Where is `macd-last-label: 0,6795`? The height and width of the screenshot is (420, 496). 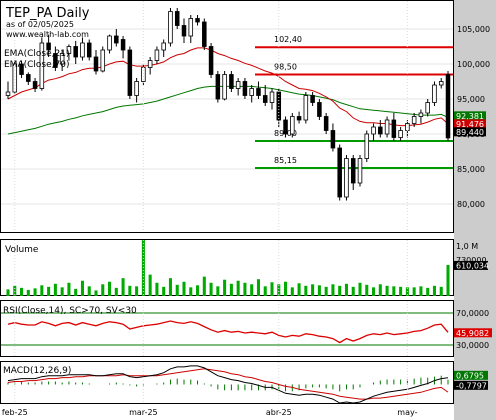 macd-last-label: 0,6795 is located at coordinates (470, 375).